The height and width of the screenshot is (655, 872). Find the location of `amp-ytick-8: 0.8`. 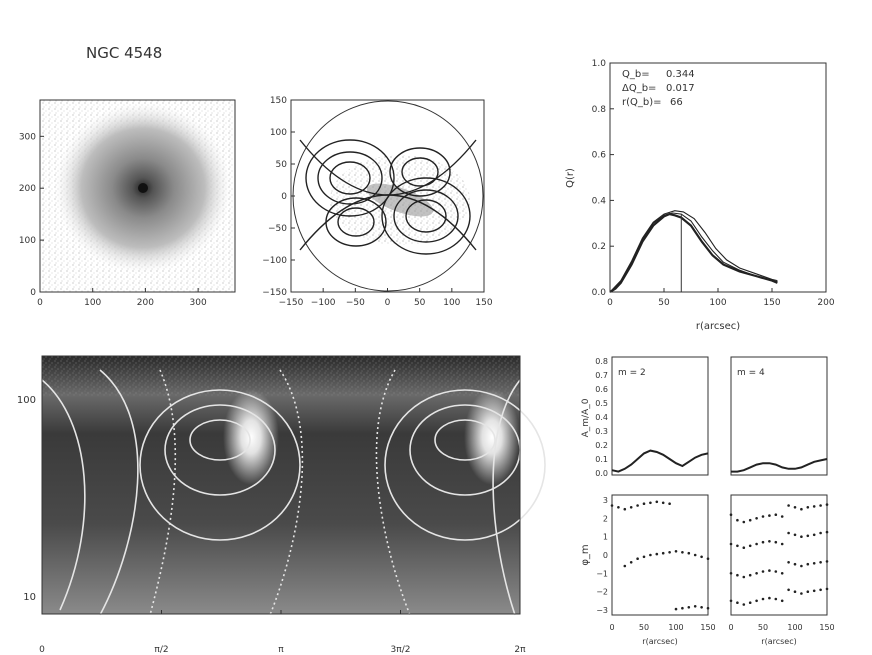

amp-ytick-8: 0.8 is located at coordinates (601, 361).